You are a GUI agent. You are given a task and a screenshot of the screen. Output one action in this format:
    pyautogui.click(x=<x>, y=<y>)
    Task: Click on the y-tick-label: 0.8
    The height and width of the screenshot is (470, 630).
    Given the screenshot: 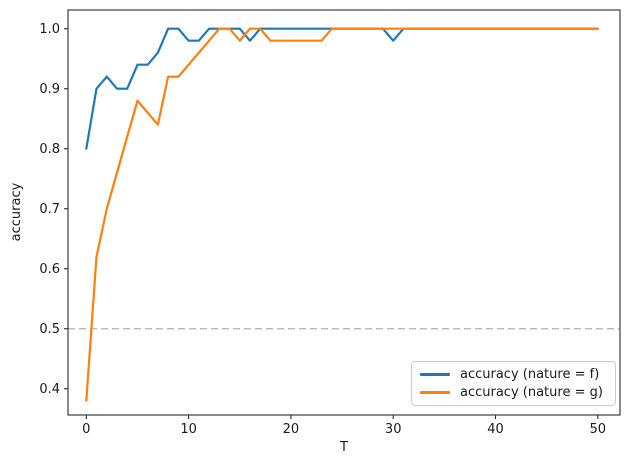 What is the action you would take?
    pyautogui.click(x=49, y=149)
    